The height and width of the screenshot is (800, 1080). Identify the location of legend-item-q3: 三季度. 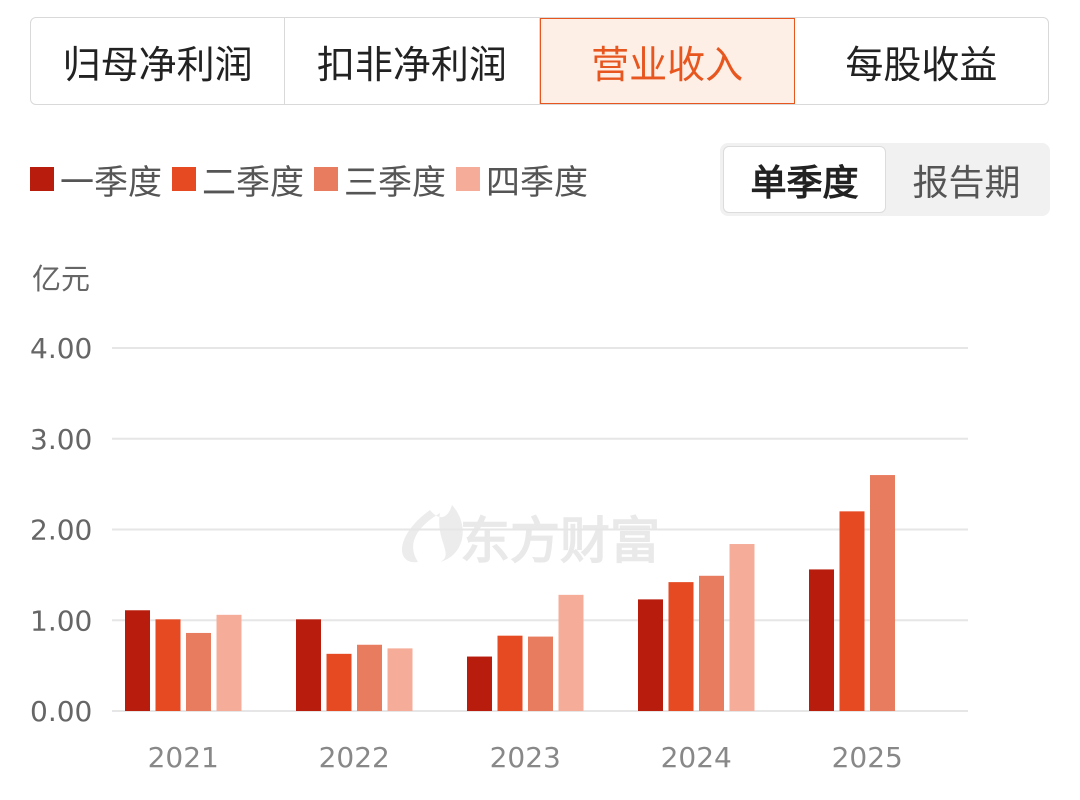
(380, 179).